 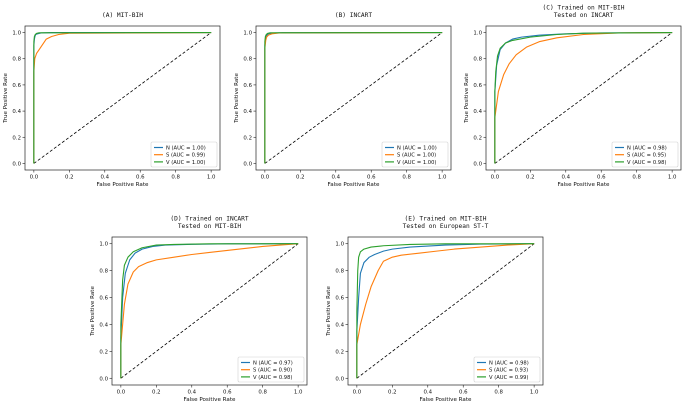 What do you see at coordinates (186, 148) in the screenshot?
I see `legend-entry-n: N (AUC = 1.00)` at bounding box center [186, 148].